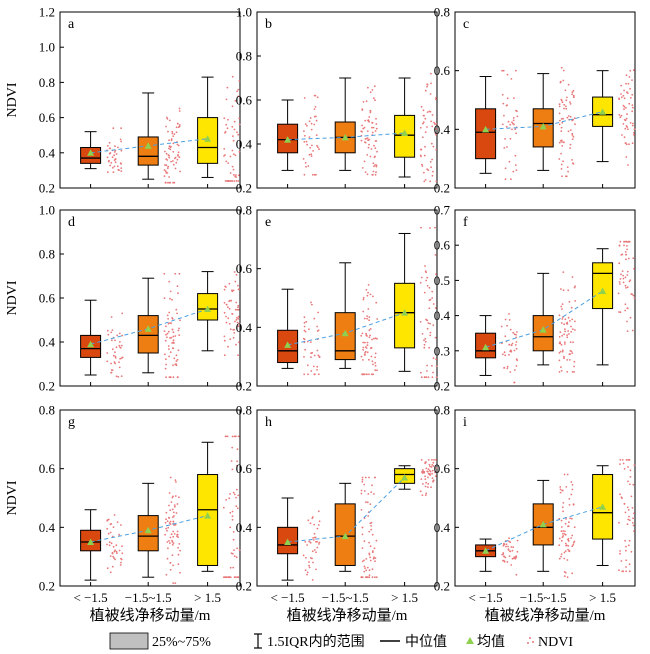 The height and width of the screenshot is (654, 650). I want to click on legend-whisker-icon, so click(258, 641).